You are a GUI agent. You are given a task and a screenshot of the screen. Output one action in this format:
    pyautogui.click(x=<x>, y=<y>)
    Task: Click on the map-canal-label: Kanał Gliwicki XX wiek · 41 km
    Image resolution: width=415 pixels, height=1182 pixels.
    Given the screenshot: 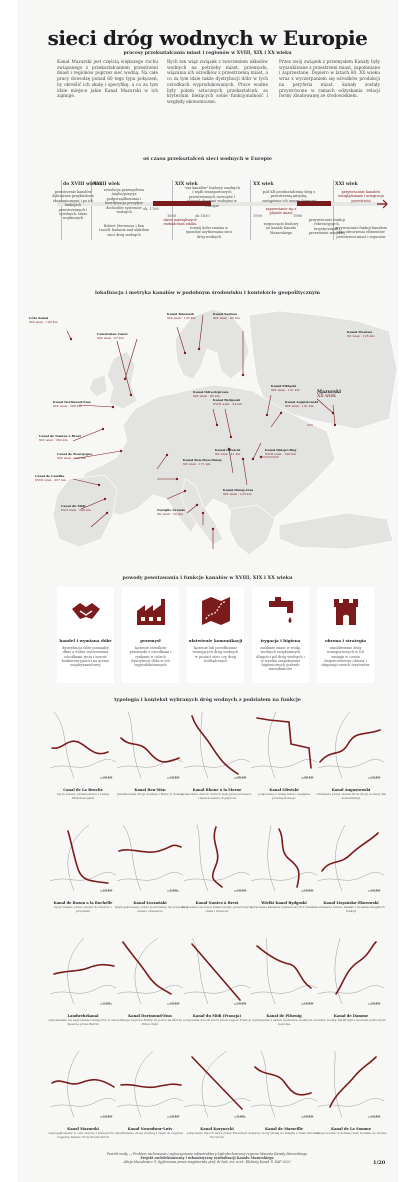 What is the action you would take?
    pyautogui.click(x=228, y=452)
    